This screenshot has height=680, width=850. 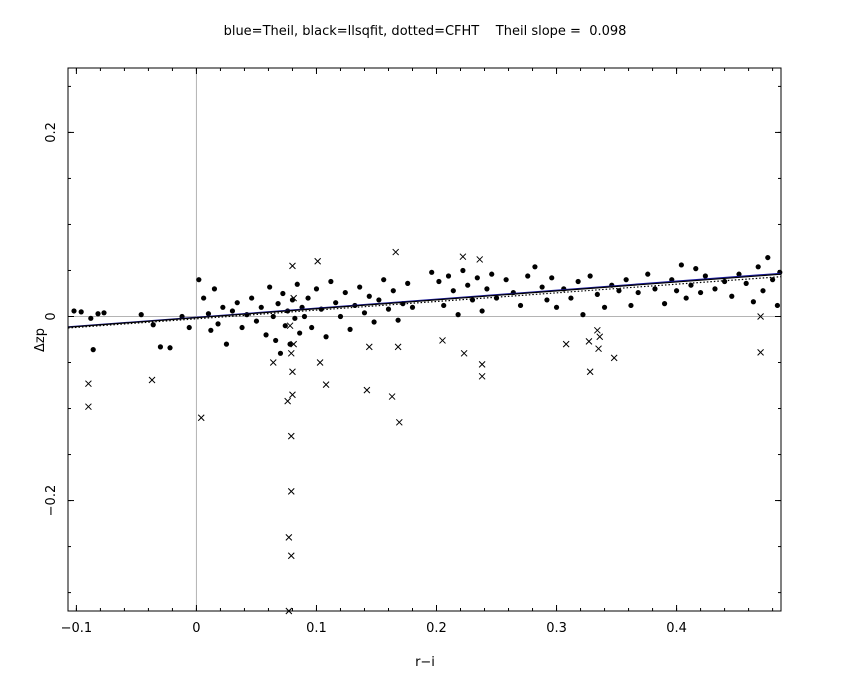 What do you see at coordinates (40, 340) in the screenshot?
I see `y-axis-title: Δzp` at bounding box center [40, 340].